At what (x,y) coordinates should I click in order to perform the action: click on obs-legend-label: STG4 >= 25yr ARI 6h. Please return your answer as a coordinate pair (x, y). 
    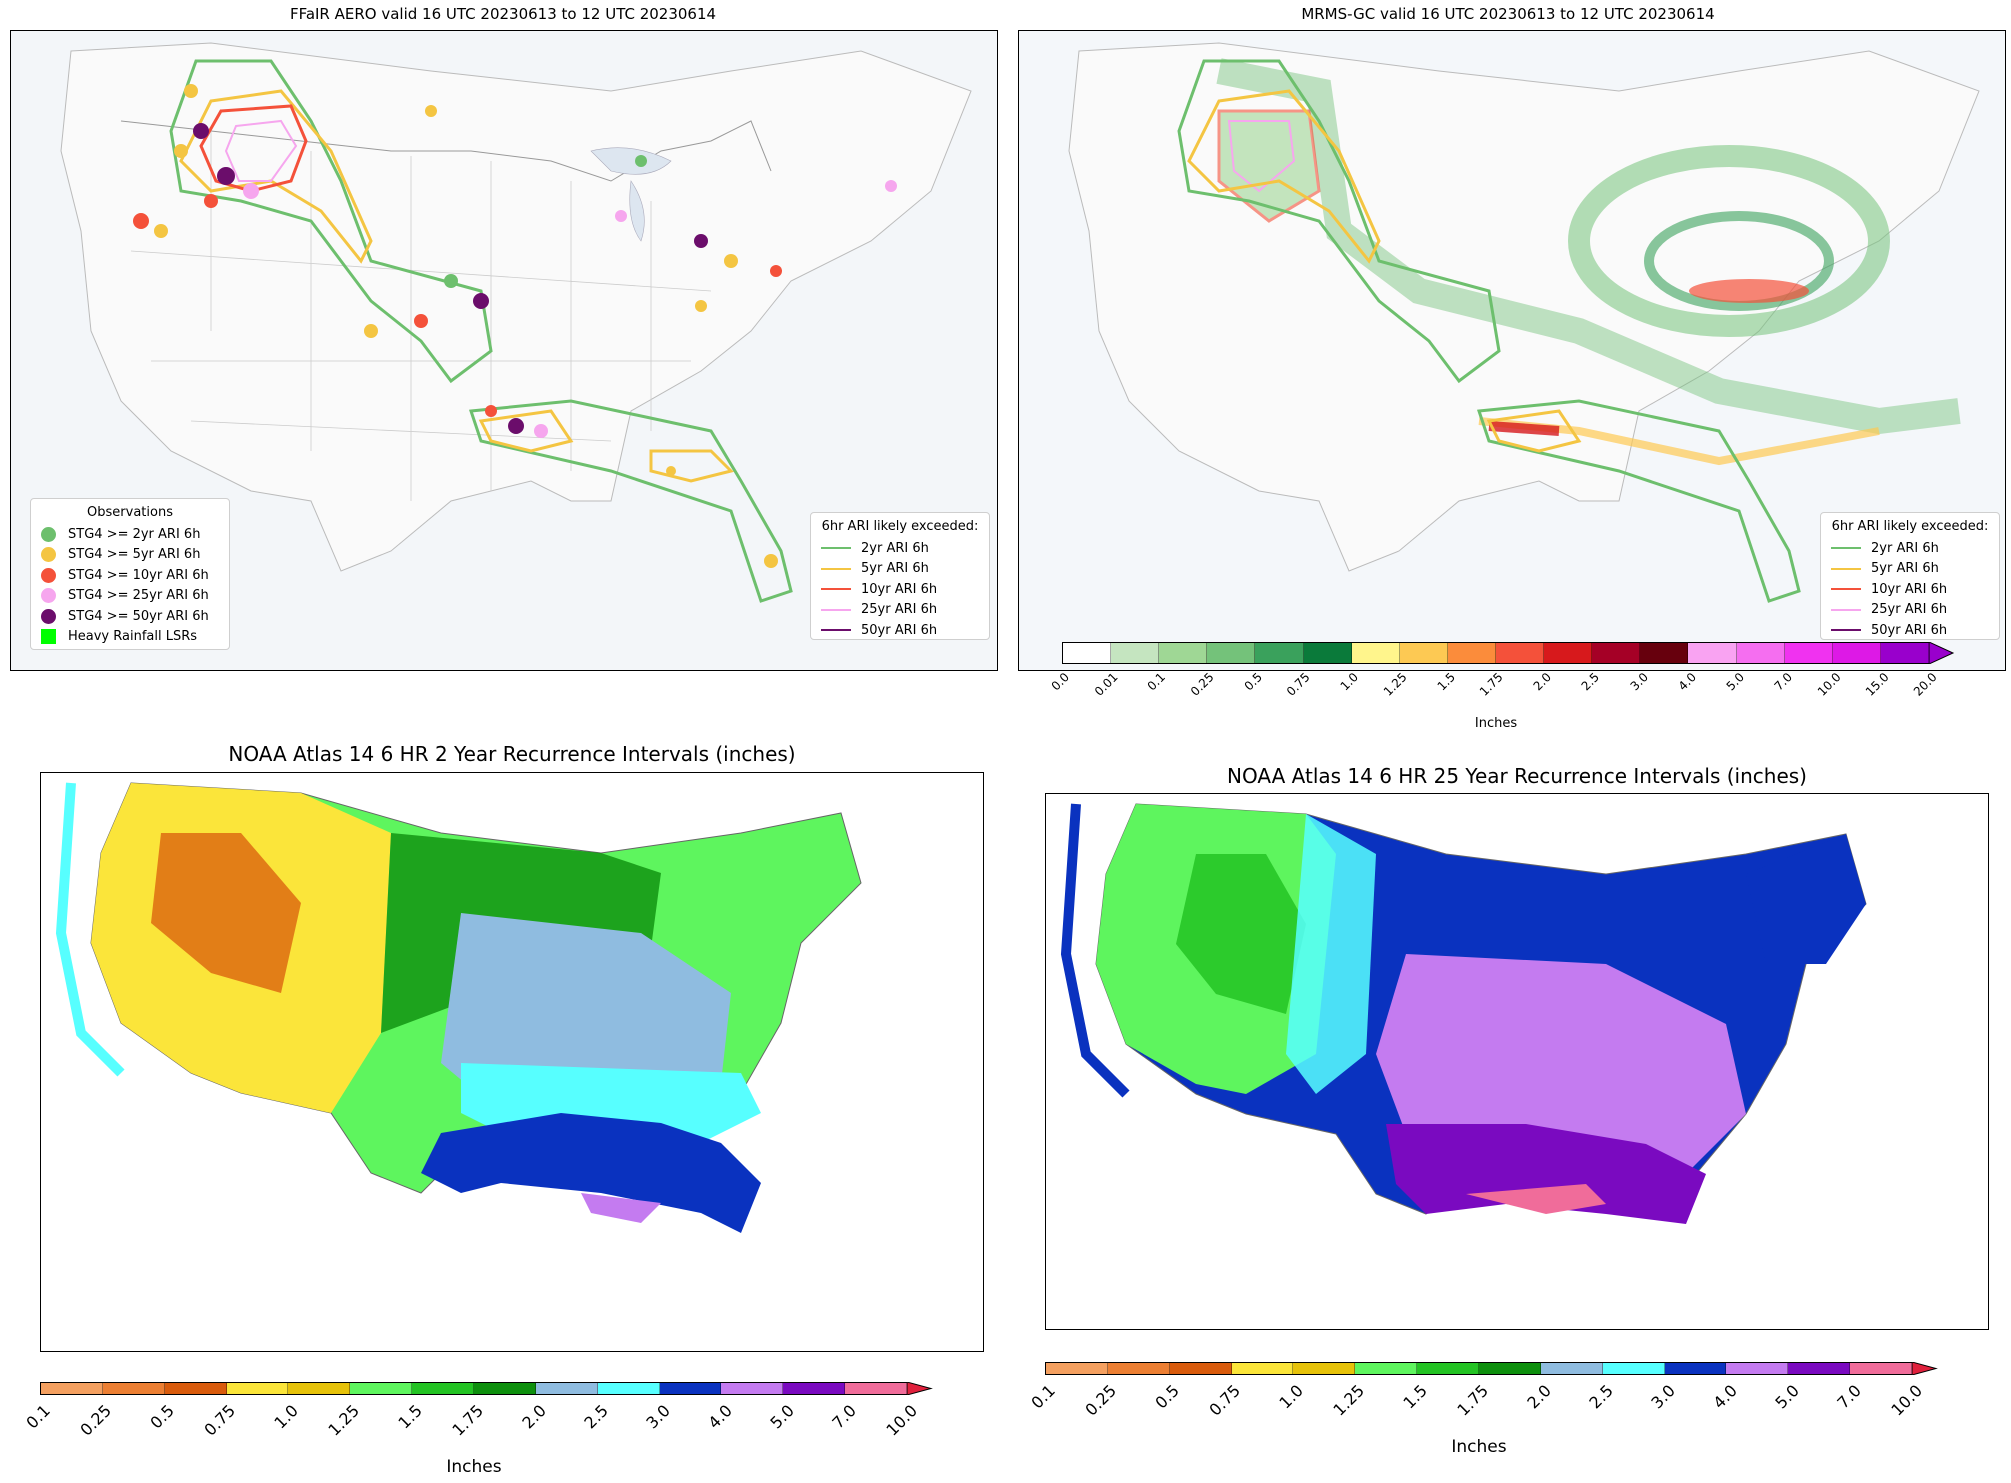
    Looking at the image, I should click on (138, 596).